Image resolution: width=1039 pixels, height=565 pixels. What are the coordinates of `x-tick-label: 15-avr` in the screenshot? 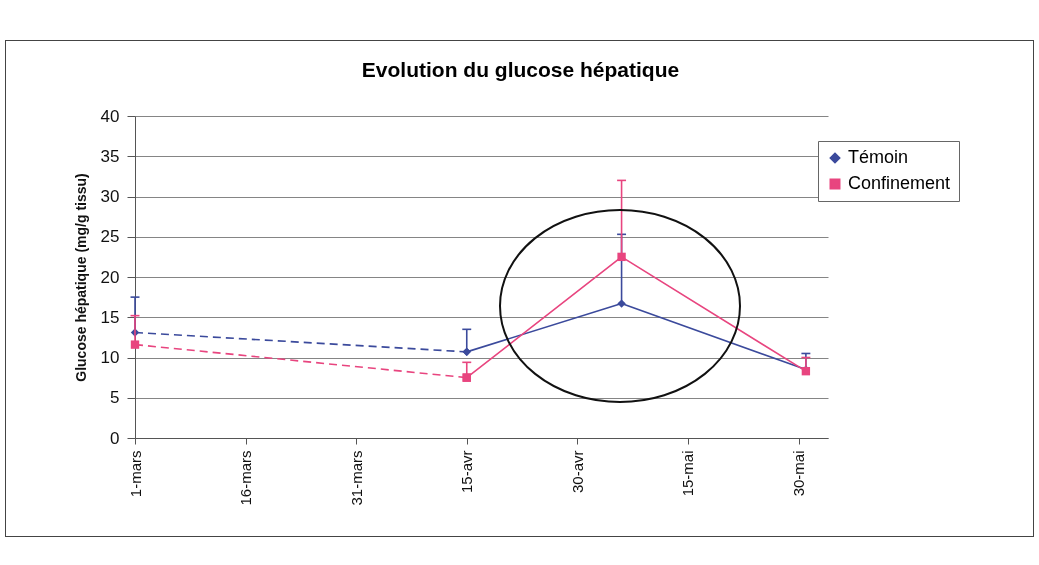 It's located at (467, 472).